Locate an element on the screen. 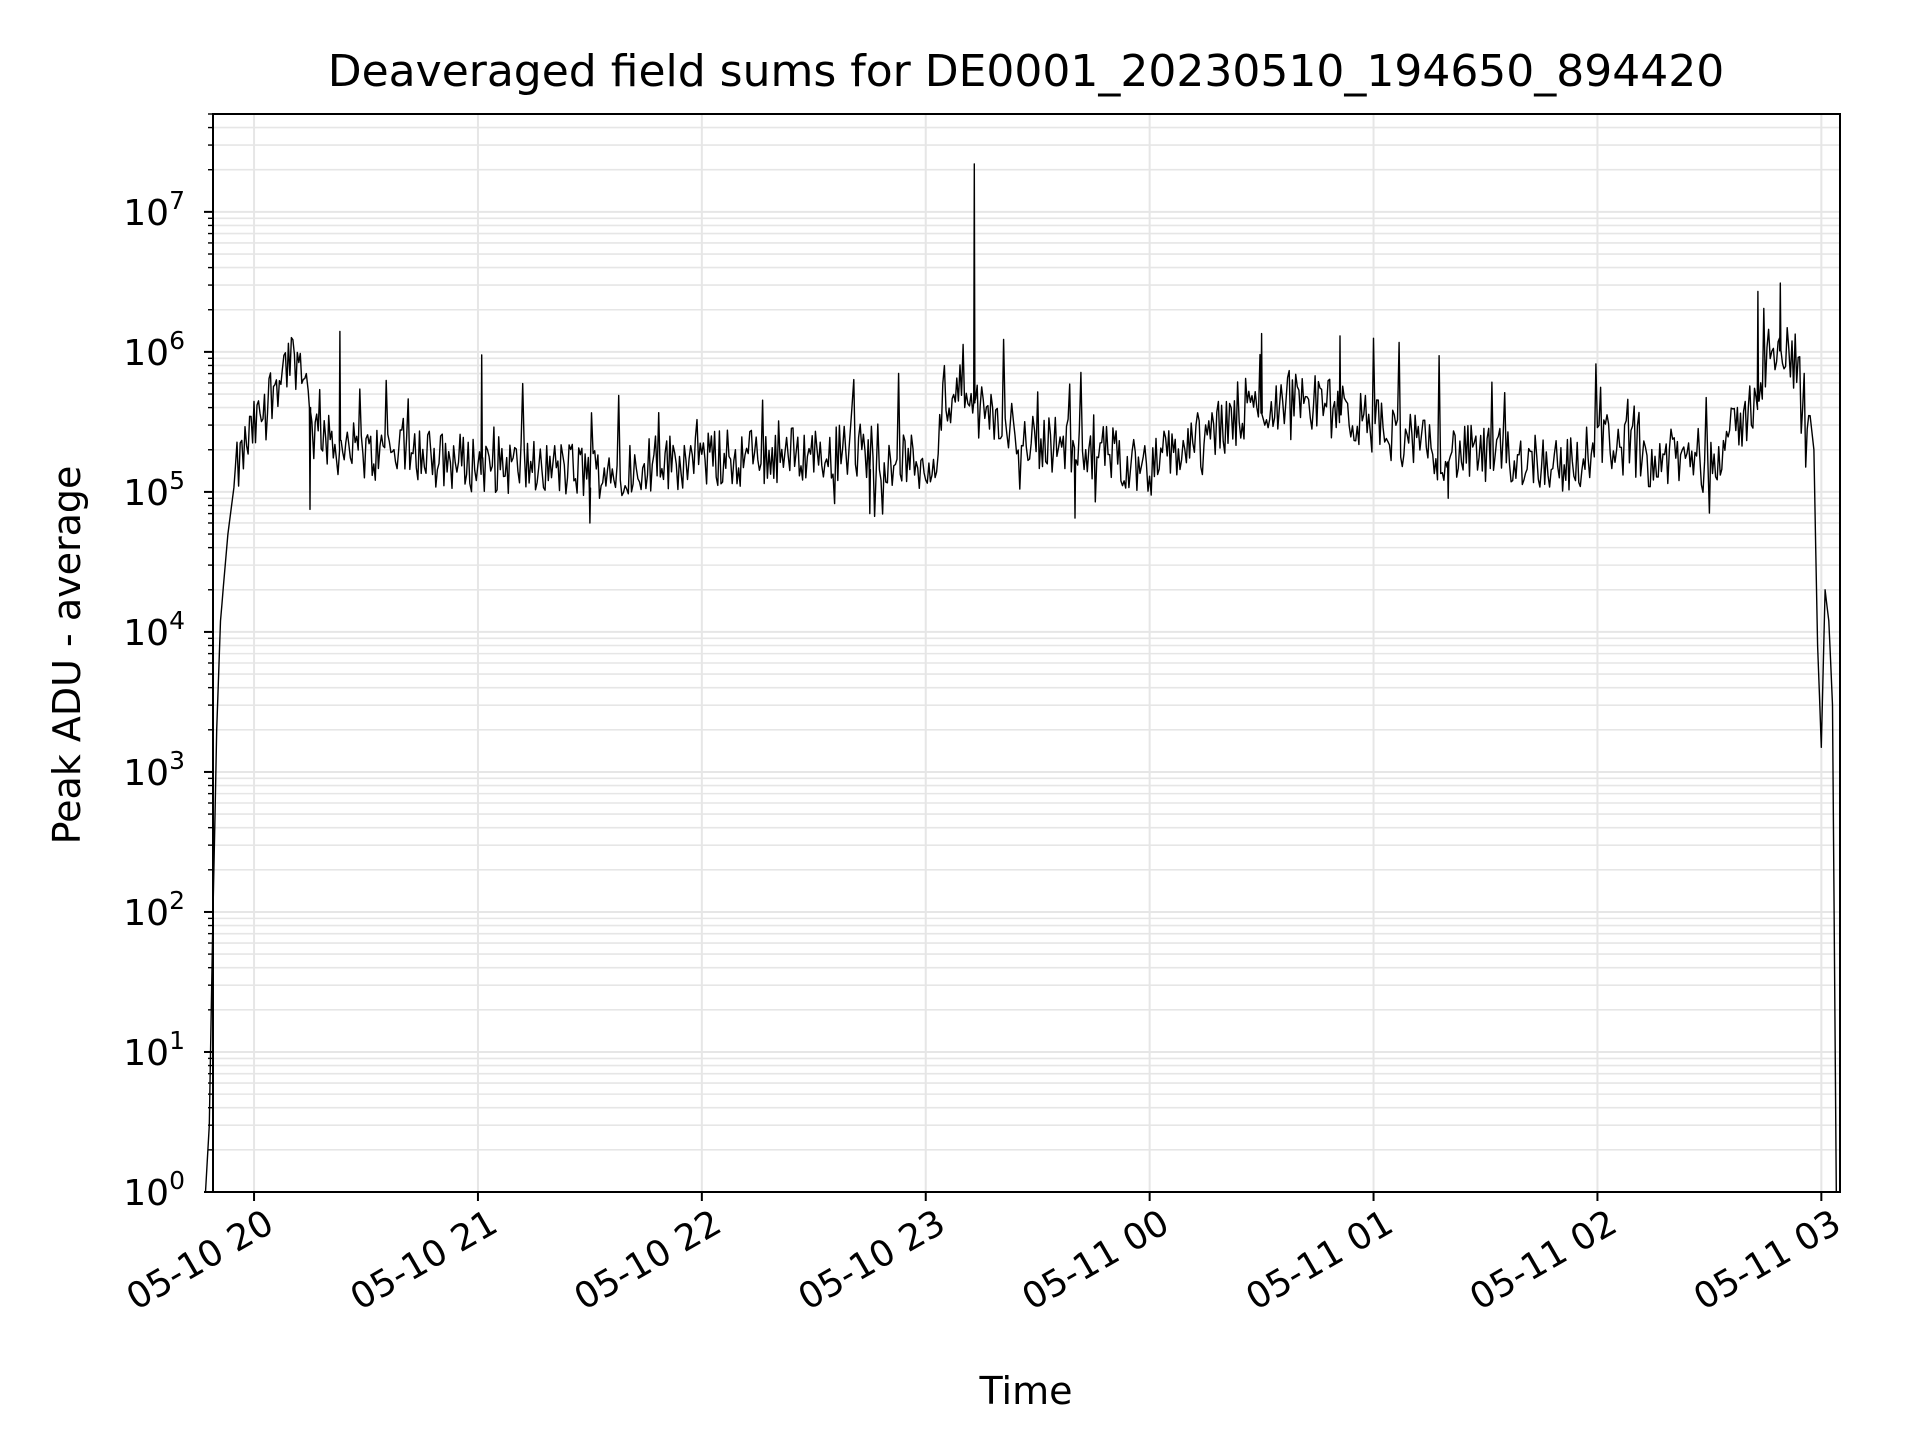 The width and height of the screenshot is (1920, 1440). y-tick-label: 10⁴ is located at coordinates (154, 630).